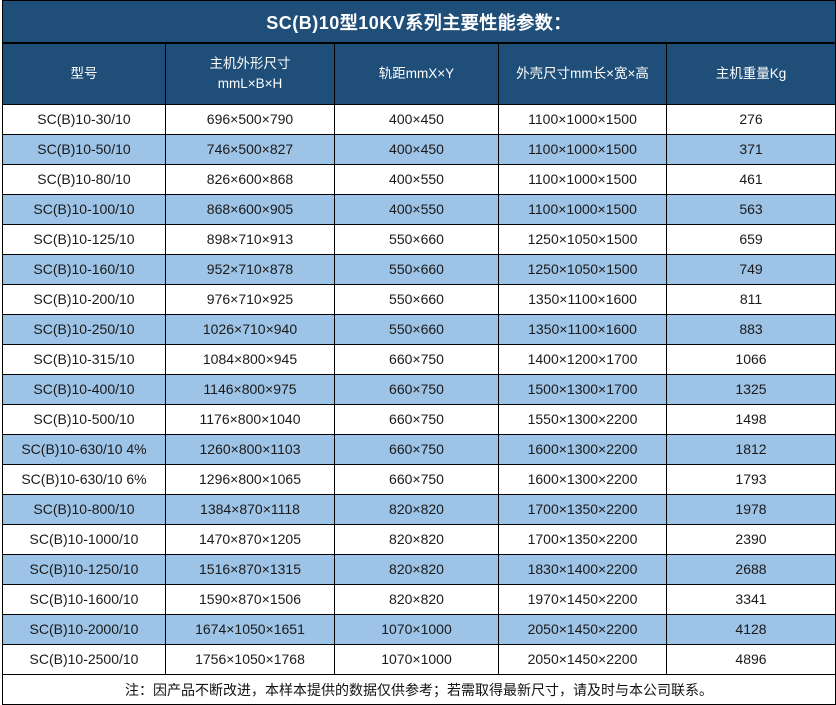  Describe the element at coordinates (751, 539) in the screenshot. I see `cell-weight: 2390` at that location.